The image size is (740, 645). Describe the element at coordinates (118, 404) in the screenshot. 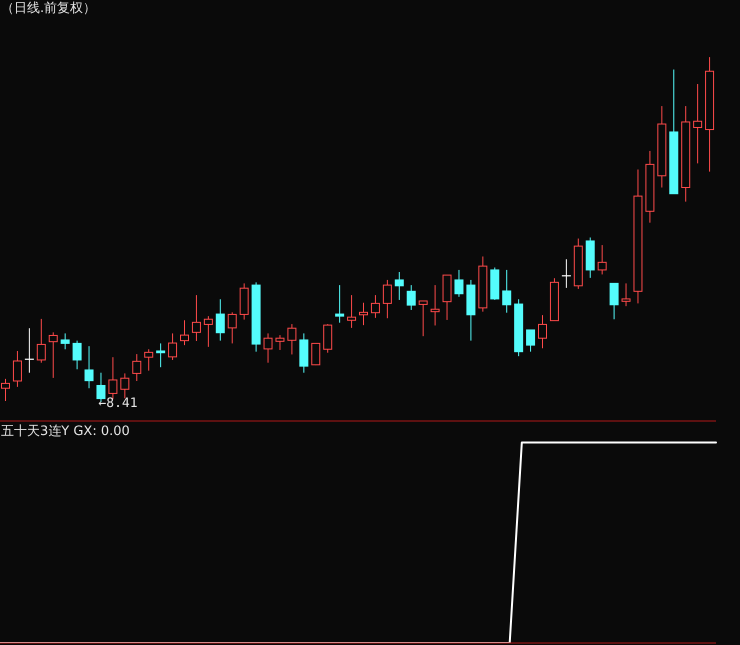

I see `annotation: ←8.41` at that location.